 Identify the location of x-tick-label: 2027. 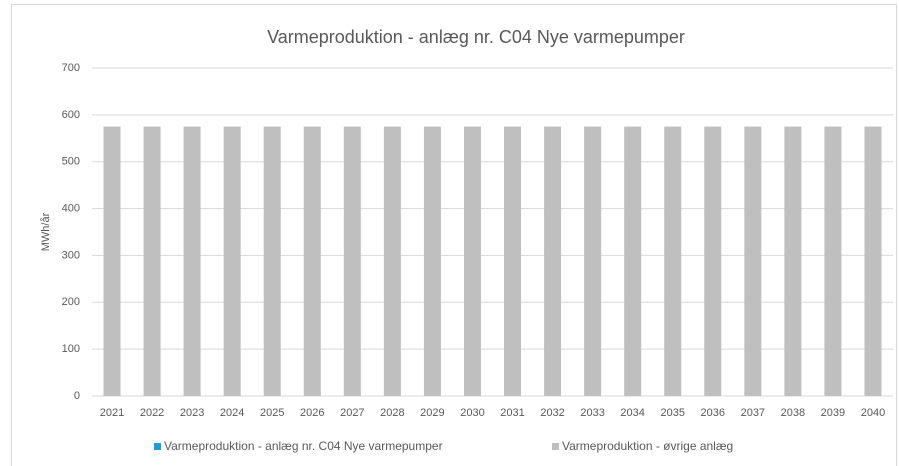
(352, 413).